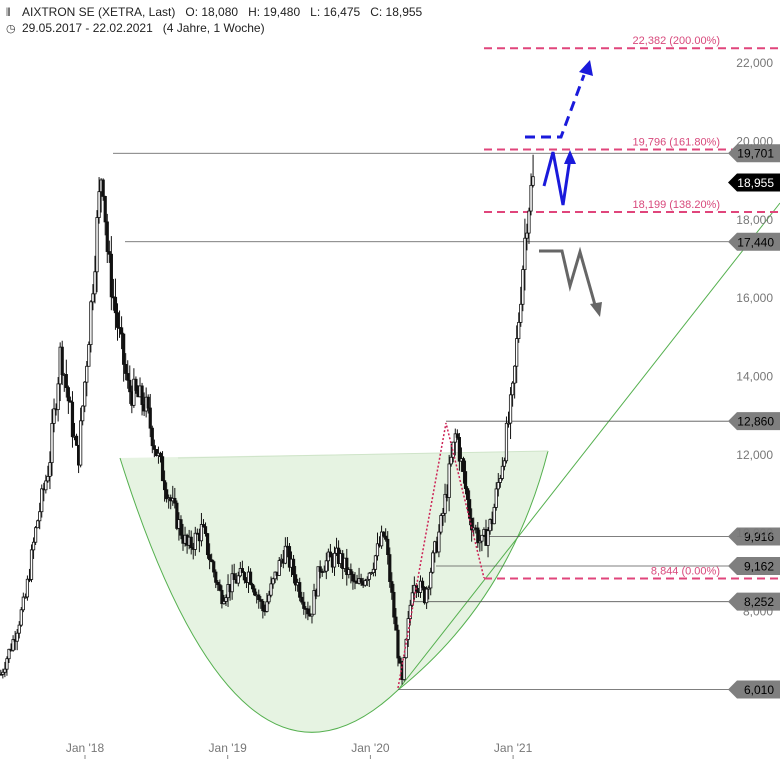  What do you see at coordinates (759, 690) in the screenshot?
I see `level-badge-label: 6,010` at bounding box center [759, 690].